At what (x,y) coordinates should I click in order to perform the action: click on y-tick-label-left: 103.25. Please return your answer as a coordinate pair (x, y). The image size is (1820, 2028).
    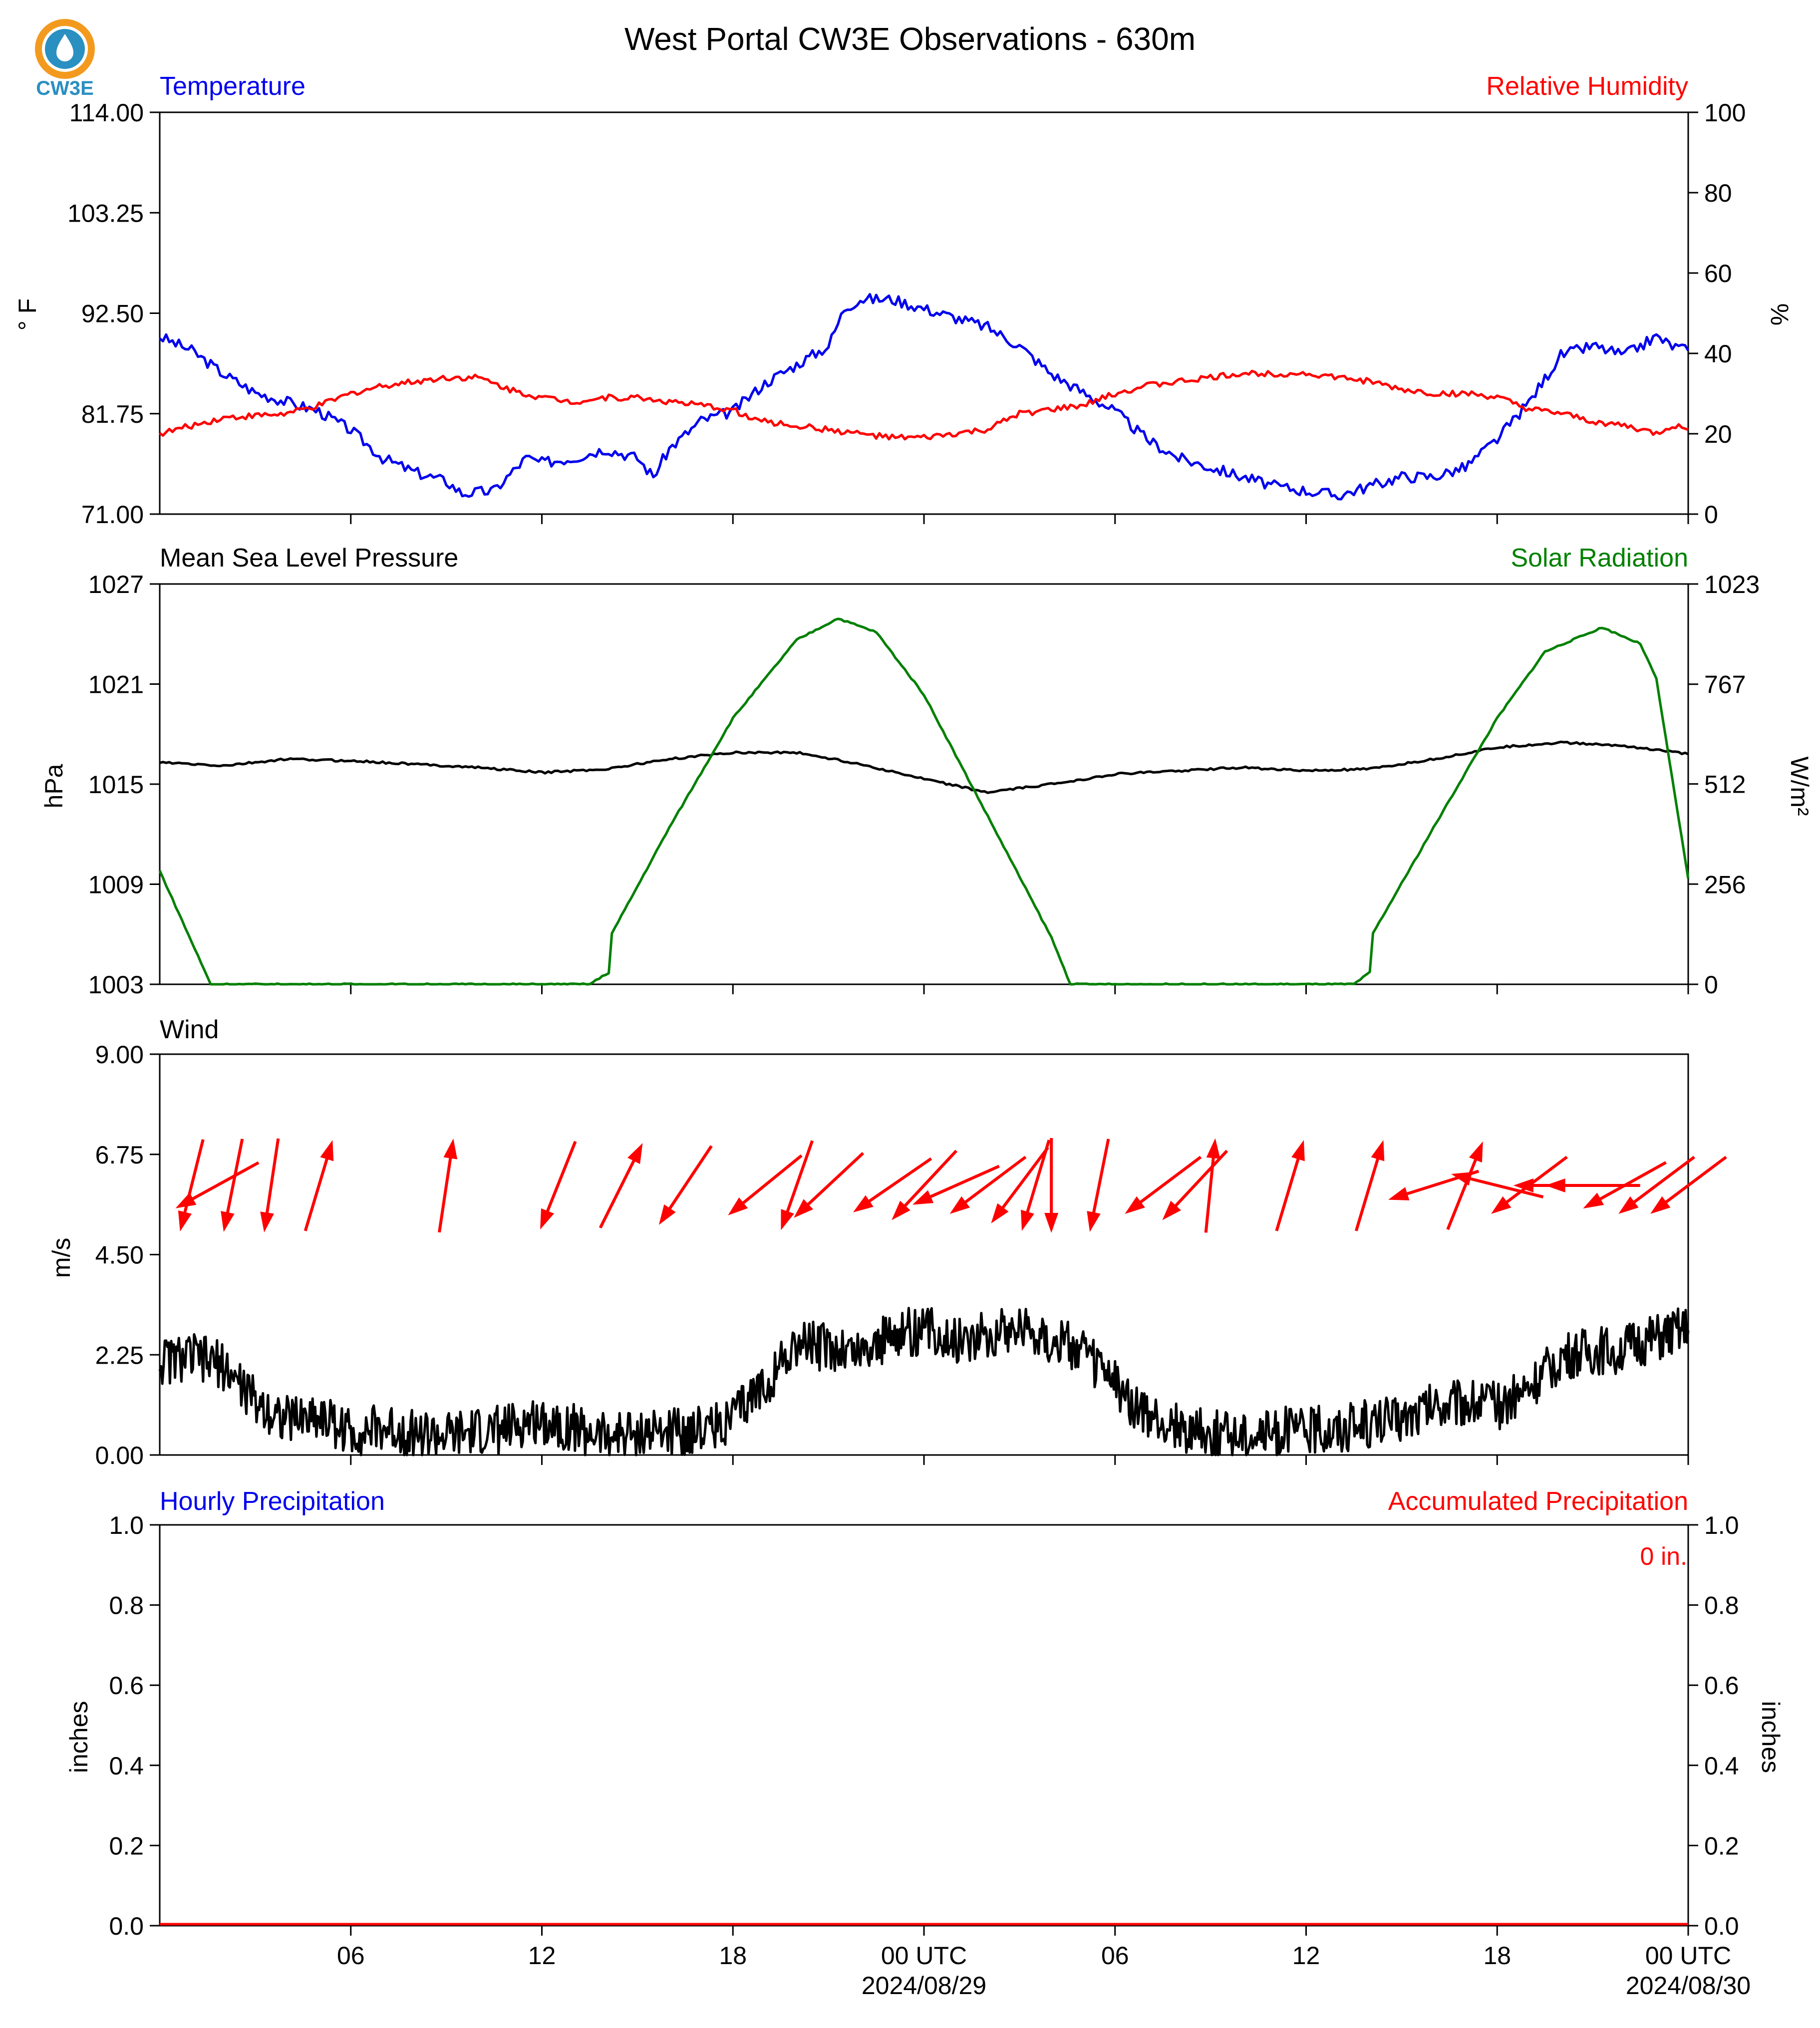
    Looking at the image, I should click on (105, 213).